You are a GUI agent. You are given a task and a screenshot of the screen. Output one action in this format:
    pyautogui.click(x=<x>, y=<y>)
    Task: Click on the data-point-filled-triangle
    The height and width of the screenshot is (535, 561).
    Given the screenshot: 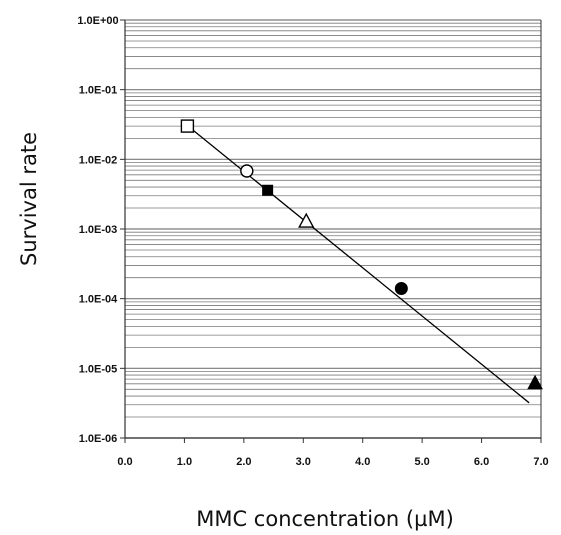 What is the action you would take?
    pyautogui.click(x=535, y=382)
    